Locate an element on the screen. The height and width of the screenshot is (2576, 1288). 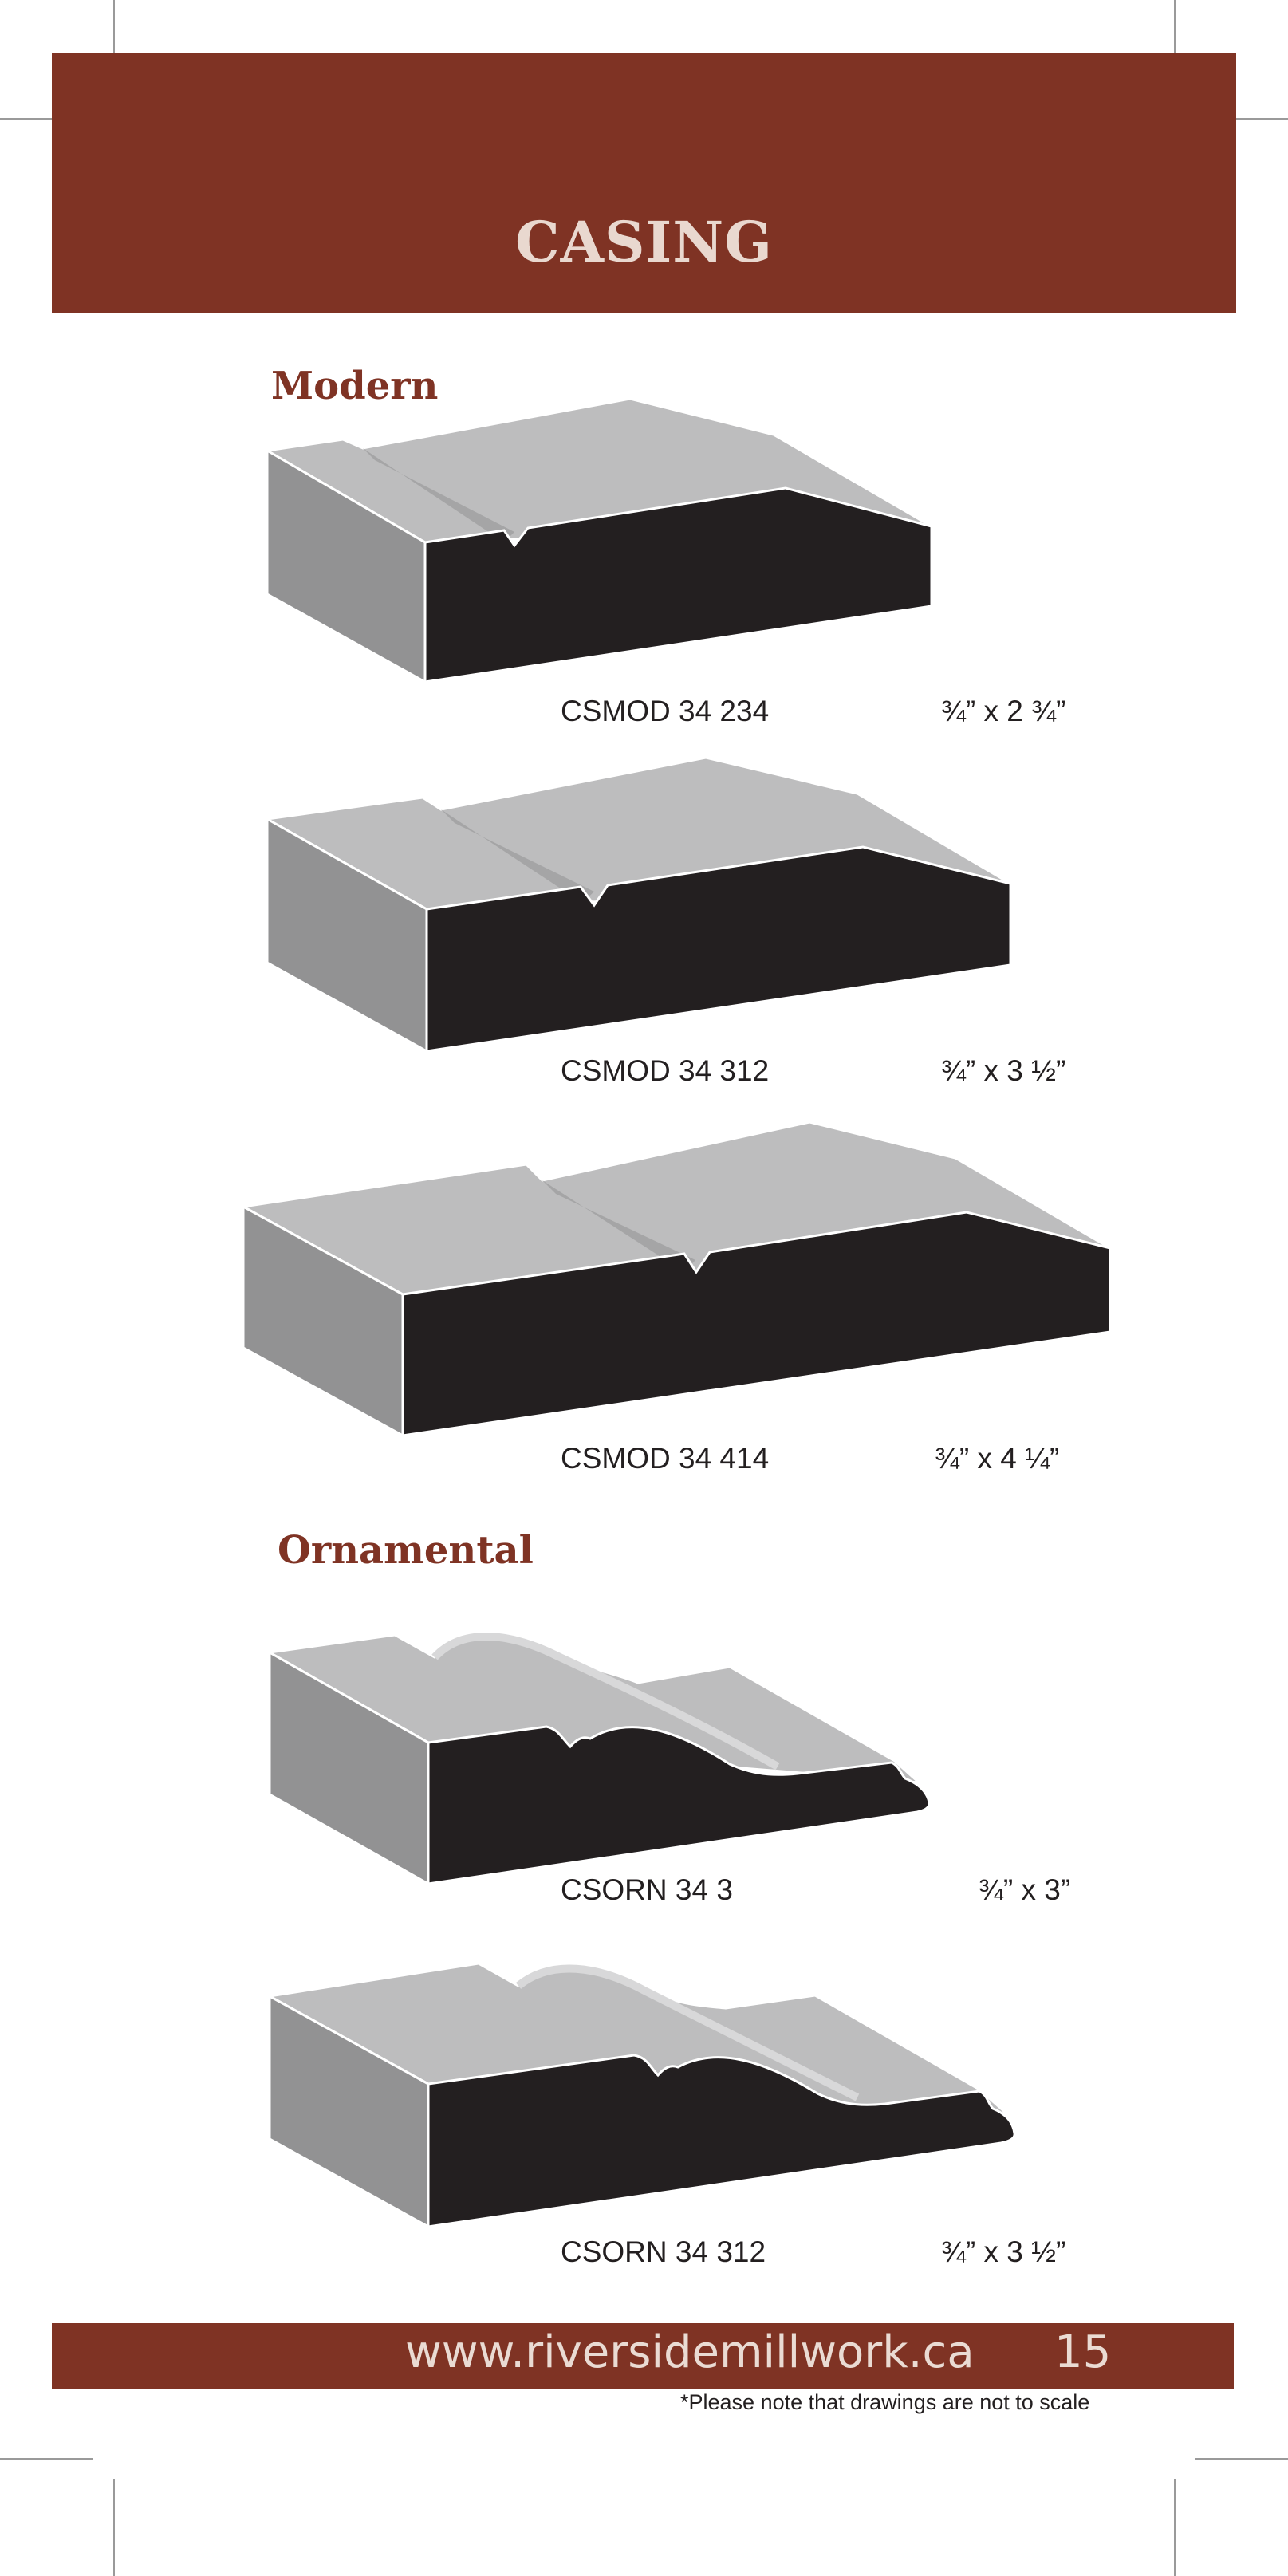
page-number: 15 is located at coordinates (1083, 2352).